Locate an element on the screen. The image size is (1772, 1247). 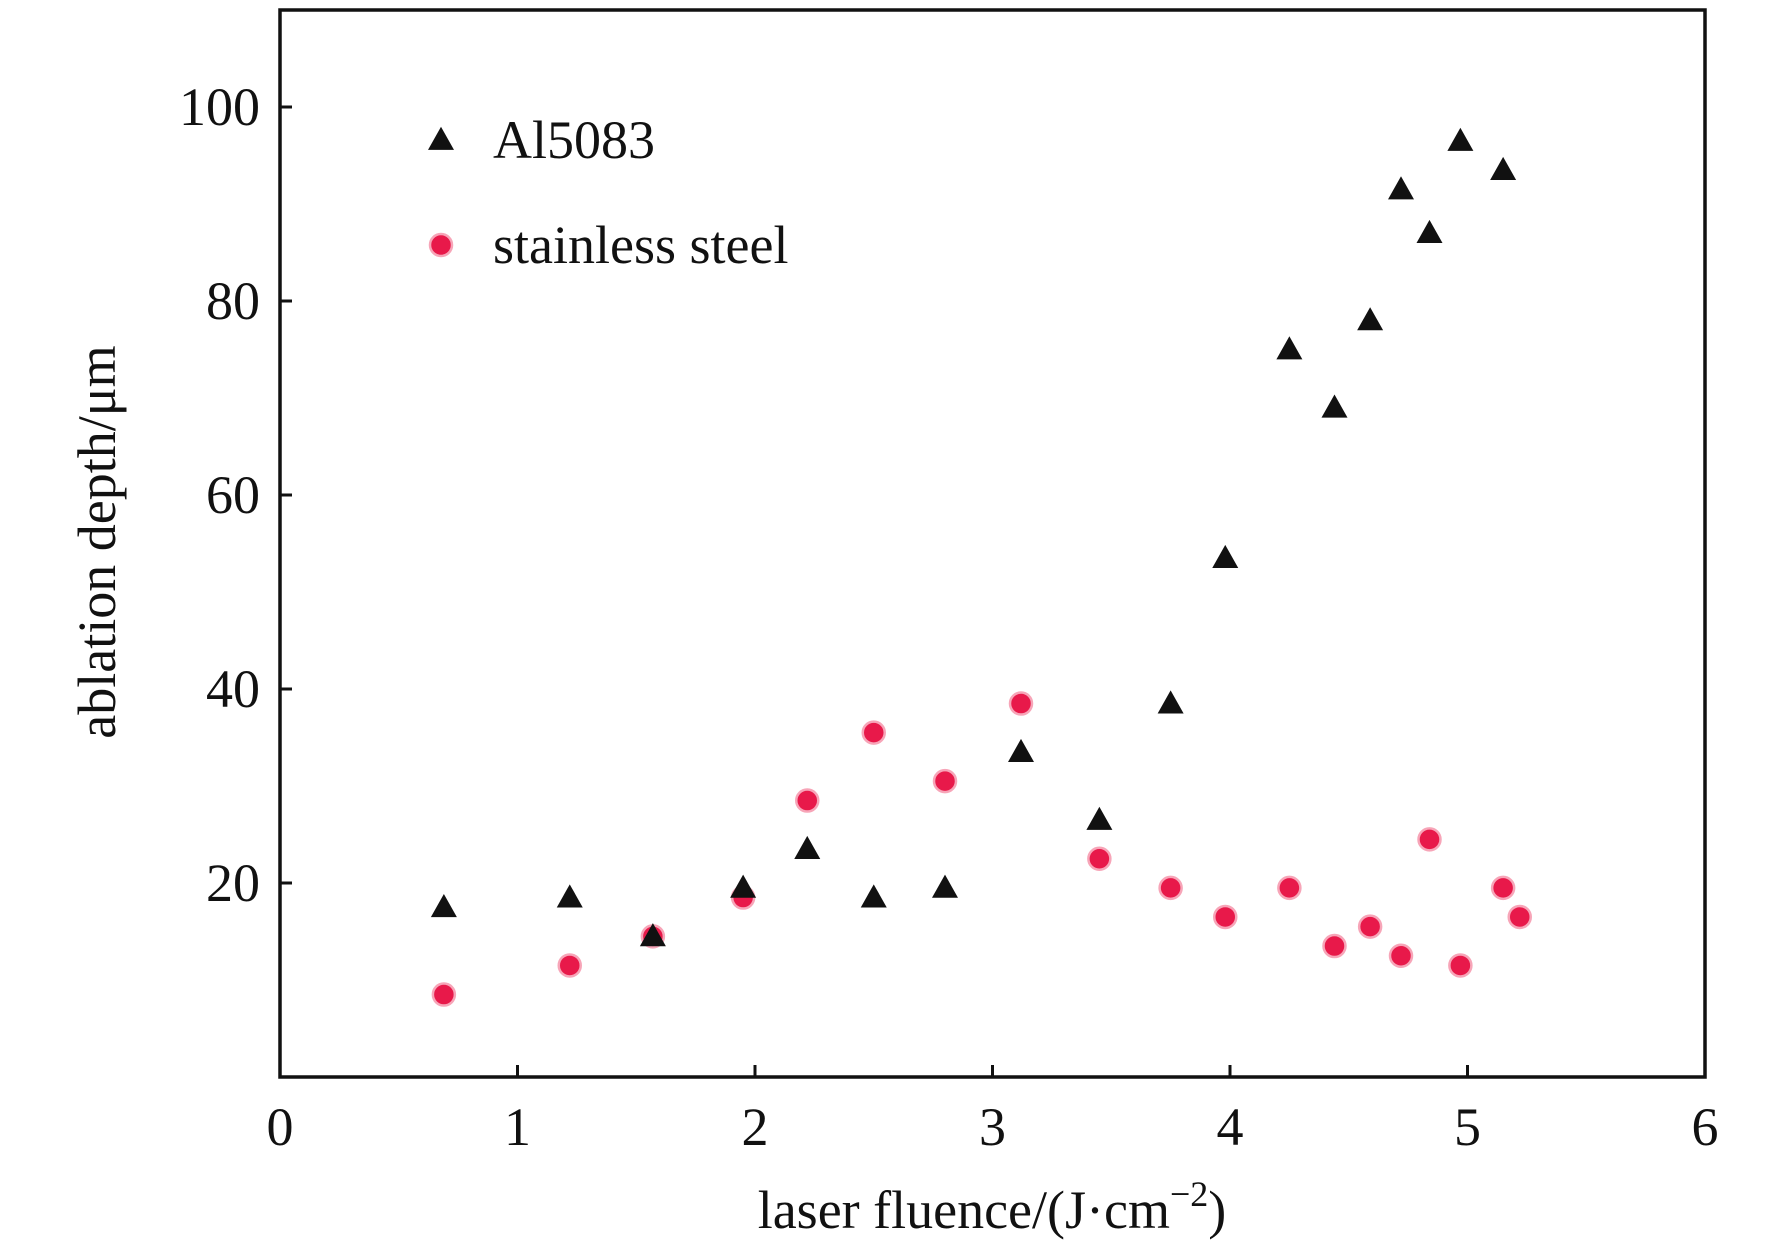
x-axis-label: laser fluence/(J·cm−2) is located at coordinates (992, 1207).